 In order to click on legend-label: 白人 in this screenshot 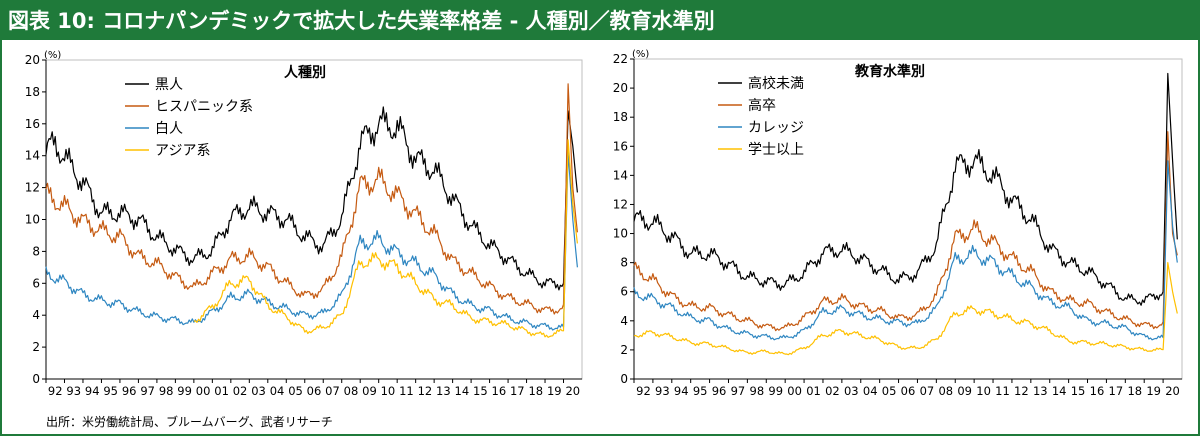, I will do `click(169, 129)`.